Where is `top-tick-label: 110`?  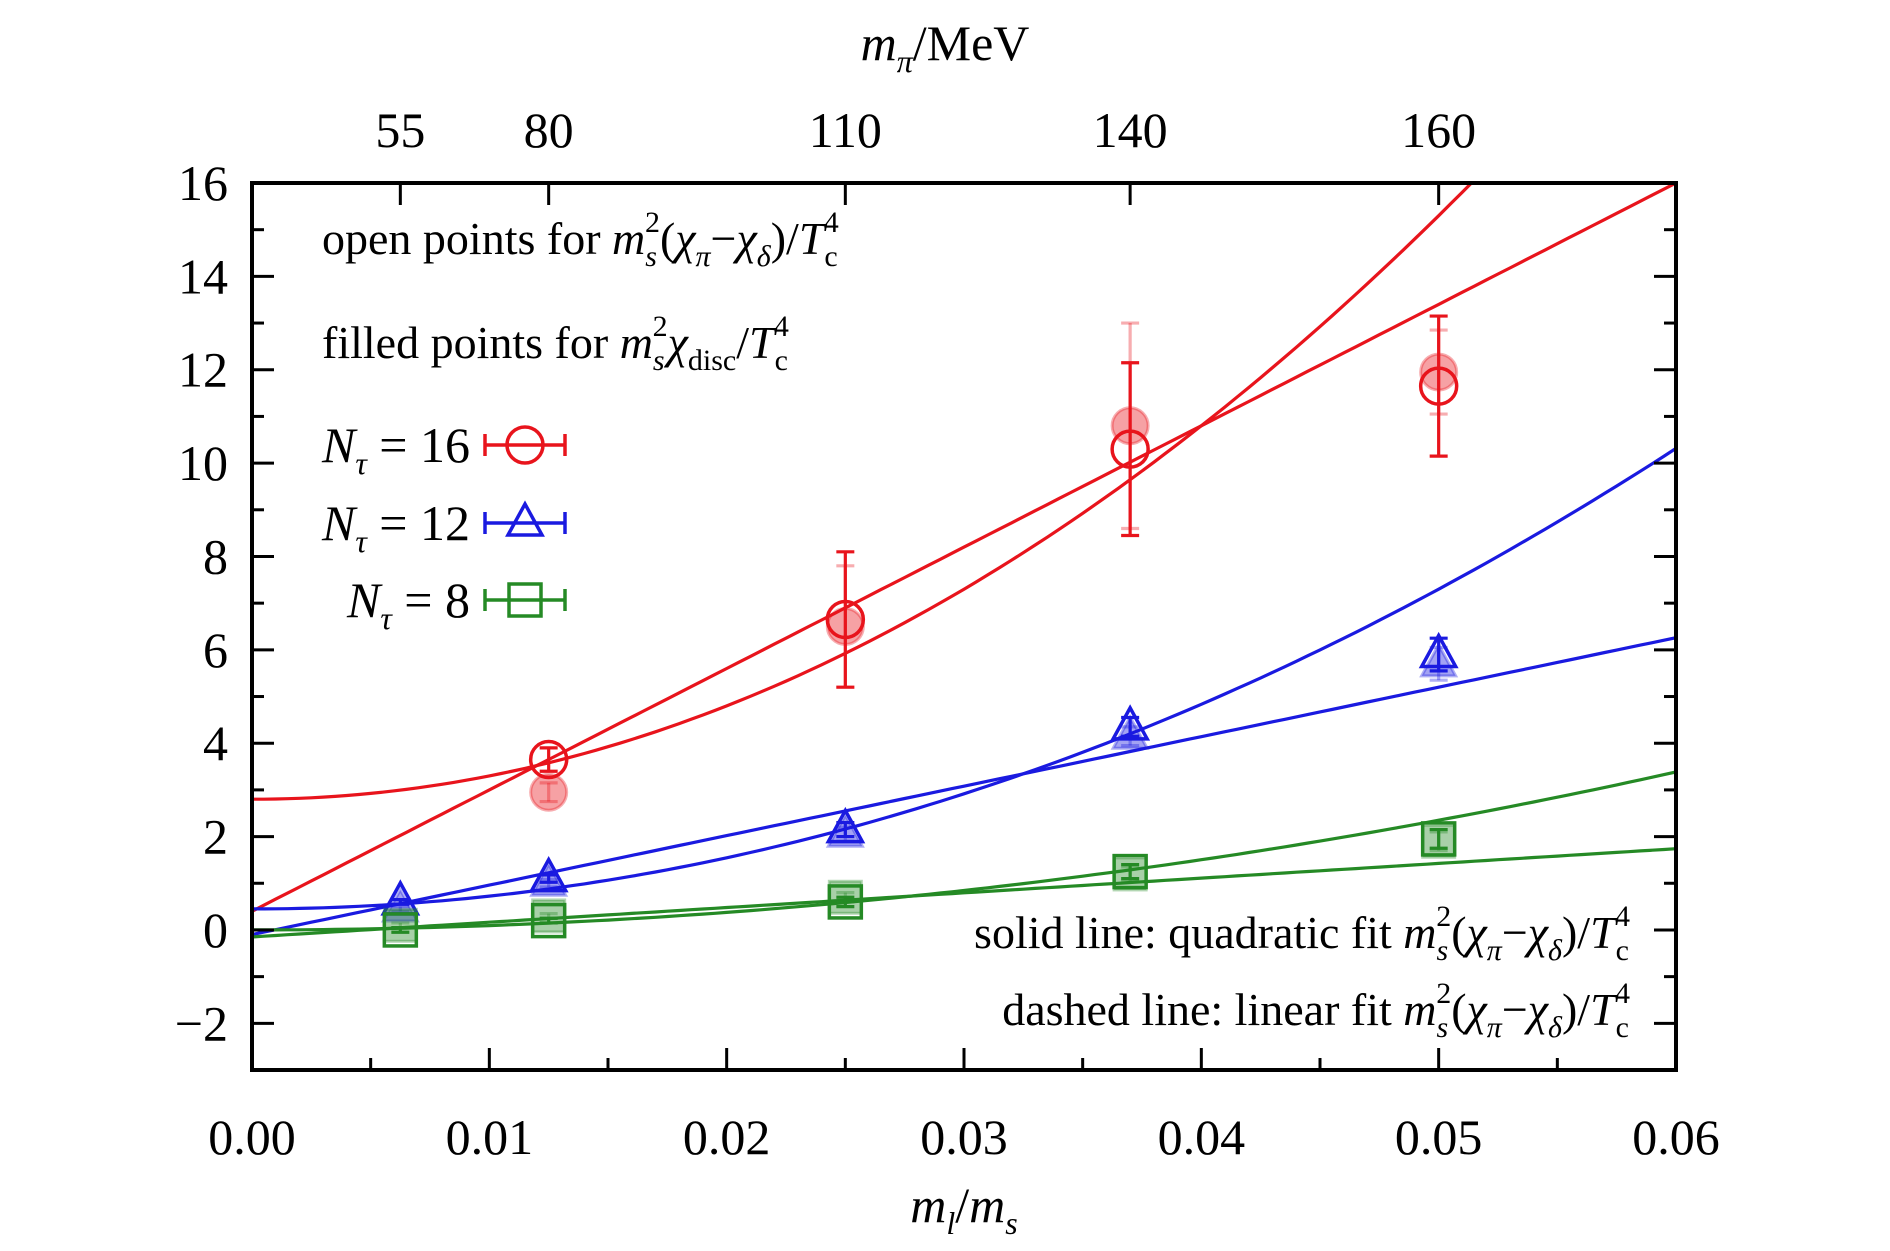
top-tick-label: 110 is located at coordinates (845, 130).